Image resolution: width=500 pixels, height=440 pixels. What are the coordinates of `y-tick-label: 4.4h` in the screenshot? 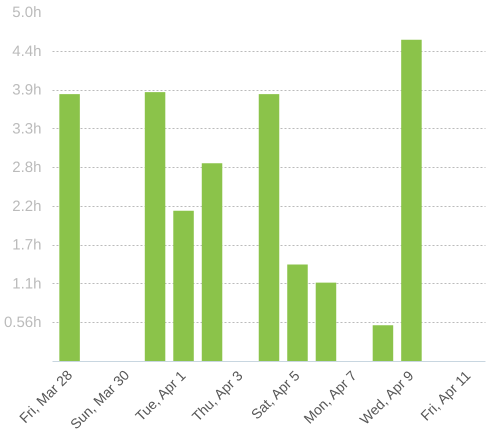 It's located at (27, 51).